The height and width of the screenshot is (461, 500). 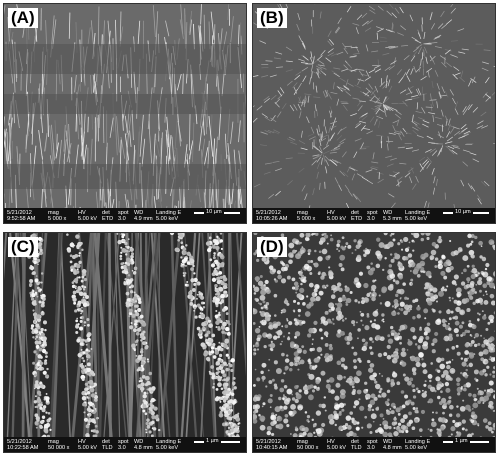 What do you see at coordinates (106, 442) in the screenshot?
I see `info-header: det` at bounding box center [106, 442].